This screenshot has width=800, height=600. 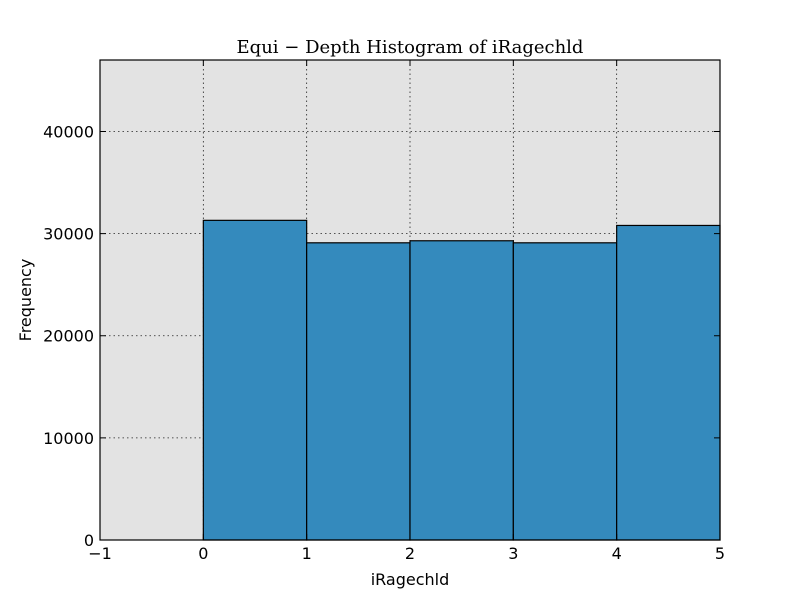 What do you see at coordinates (410, 579) in the screenshot?
I see `x-axis-label: iRagechld` at bounding box center [410, 579].